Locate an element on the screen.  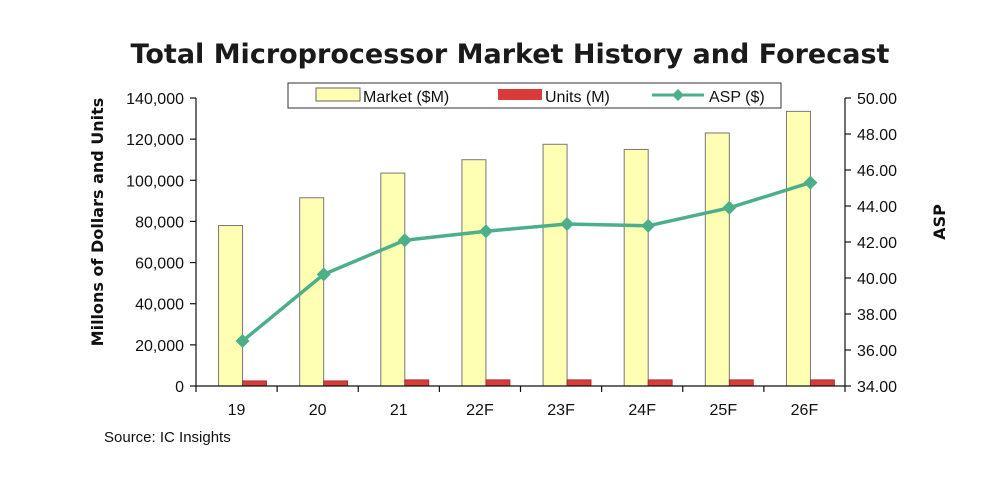
right-axis-title: ASP is located at coordinates (939, 222).